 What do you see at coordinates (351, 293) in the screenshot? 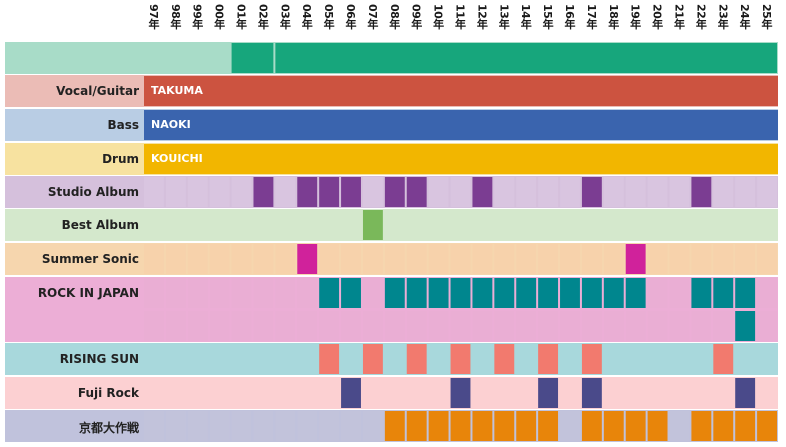
I see `mark-rij-06年` at bounding box center [351, 293].